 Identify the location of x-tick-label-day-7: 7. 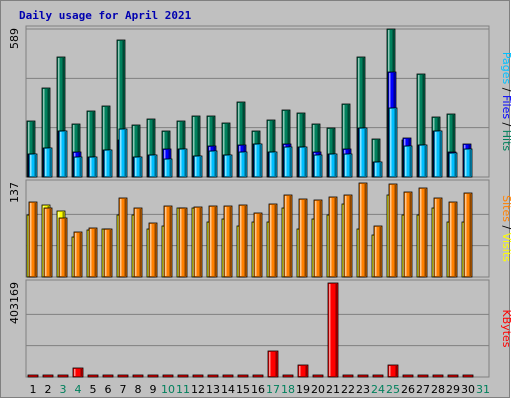
(123, 389).